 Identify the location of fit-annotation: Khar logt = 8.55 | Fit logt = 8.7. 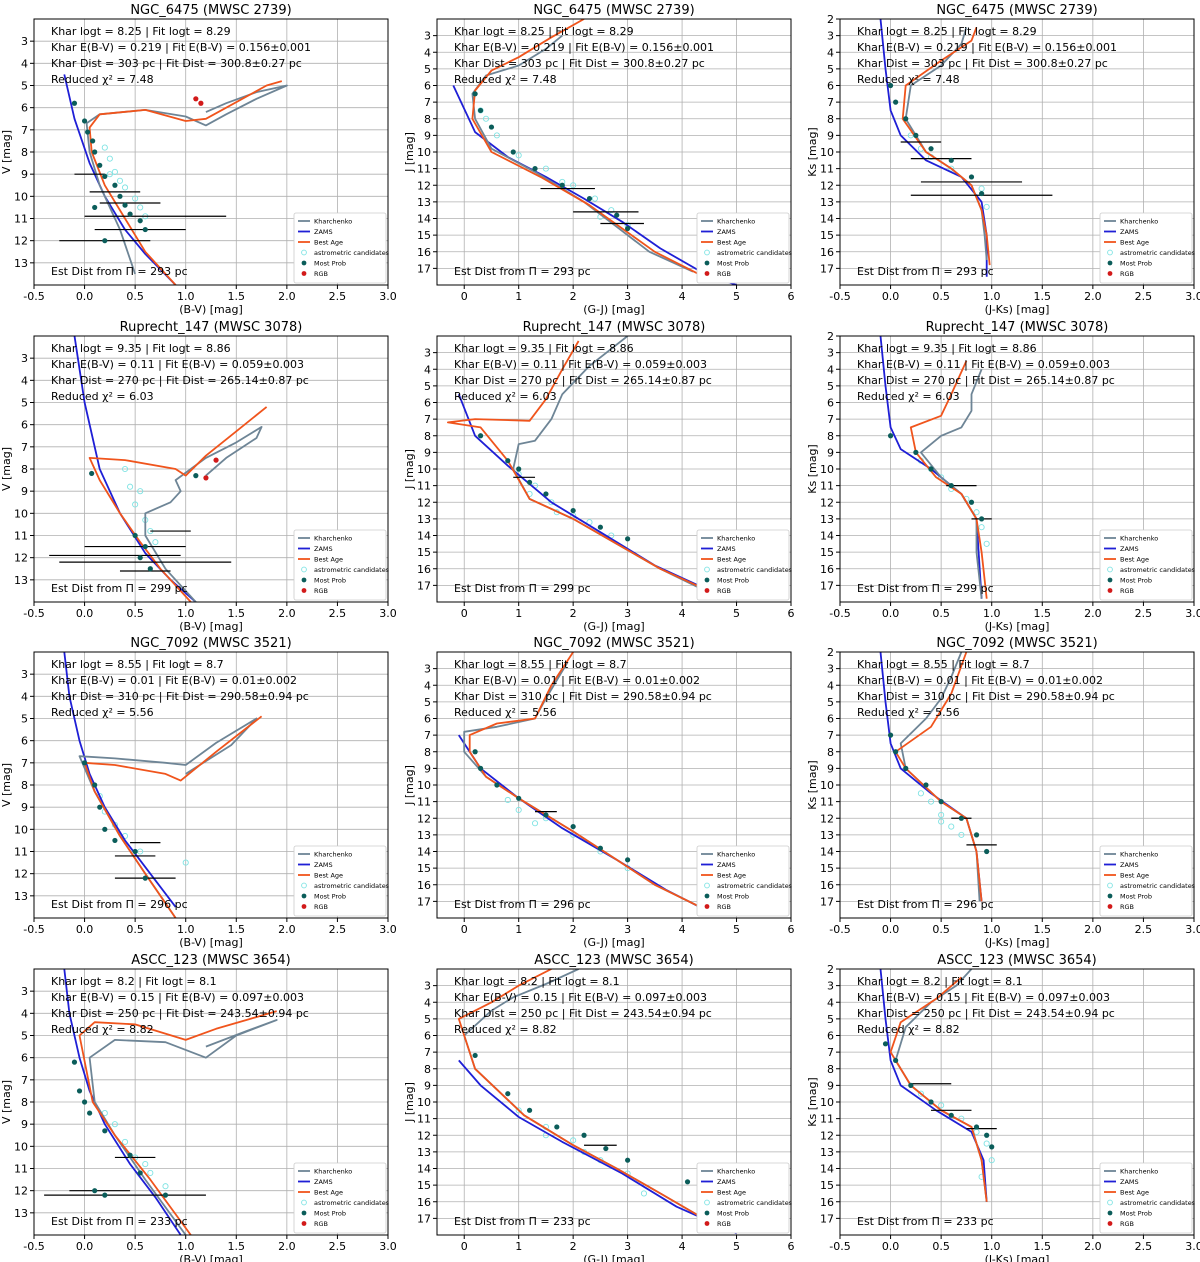
(137, 664).